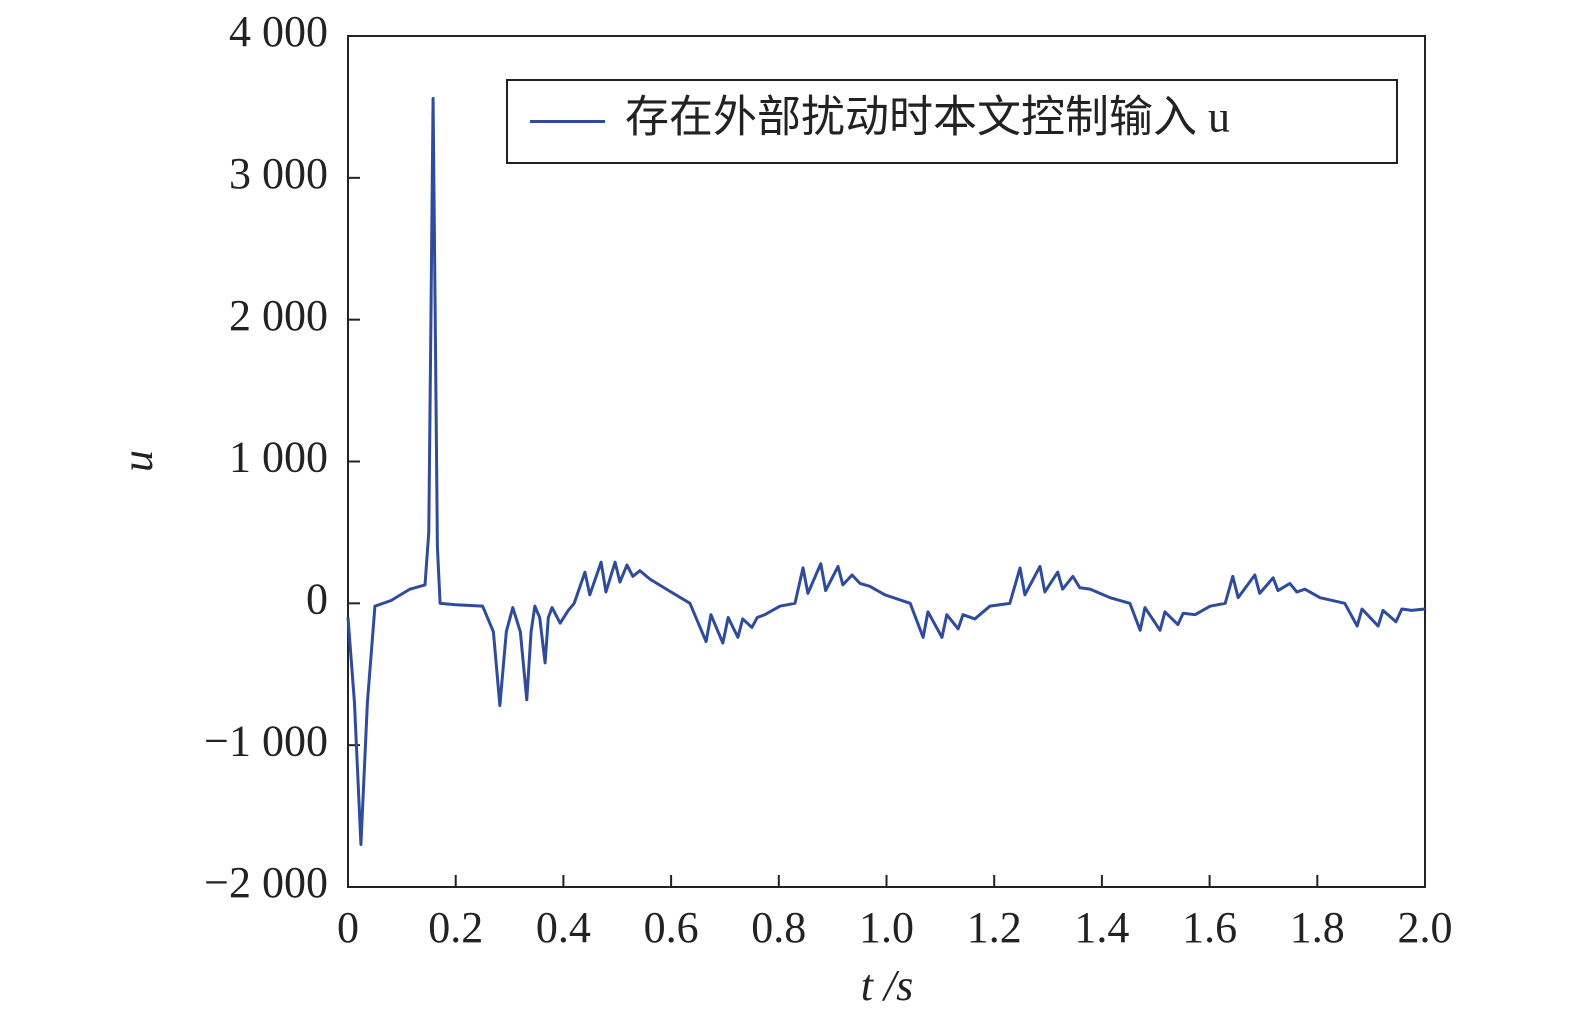  Describe the element at coordinates (317, 598) in the screenshot. I see `y-tick-label: 0` at that location.